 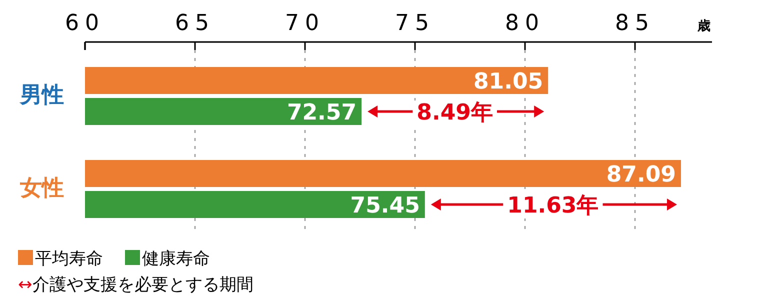 What do you see at coordinates (525, 23) in the screenshot?
I see `x-tick-label: 80` at bounding box center [525, 23].